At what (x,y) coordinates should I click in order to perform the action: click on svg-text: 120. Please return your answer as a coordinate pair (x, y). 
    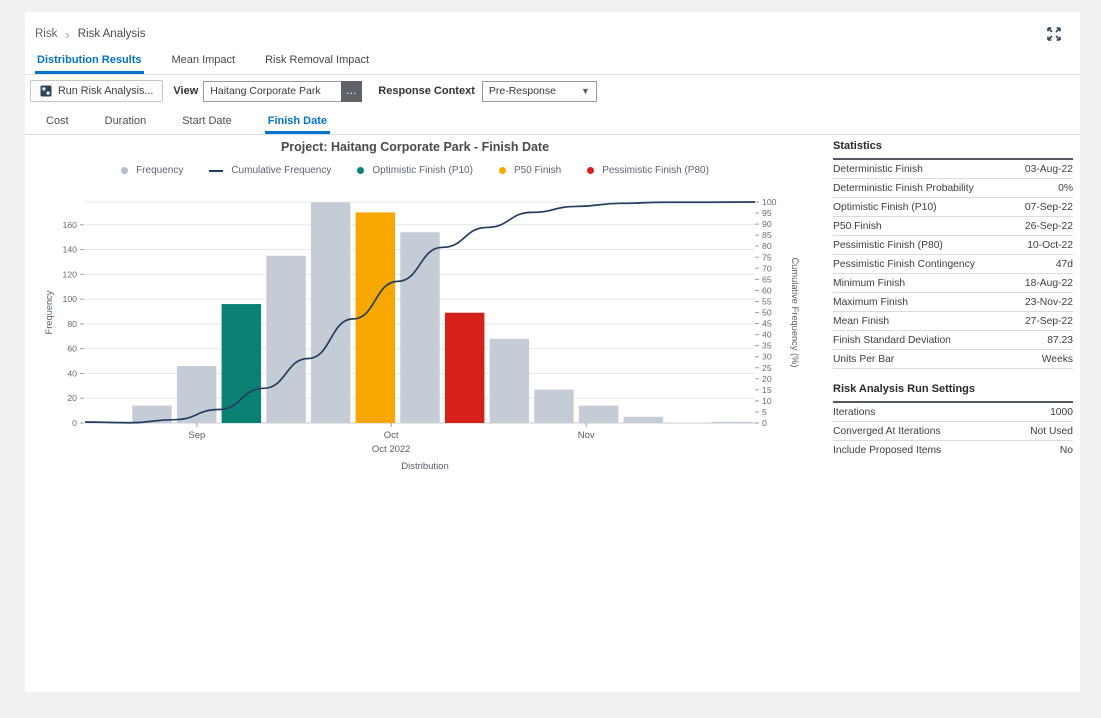
    Looking at the image, I should click on (70, 274).